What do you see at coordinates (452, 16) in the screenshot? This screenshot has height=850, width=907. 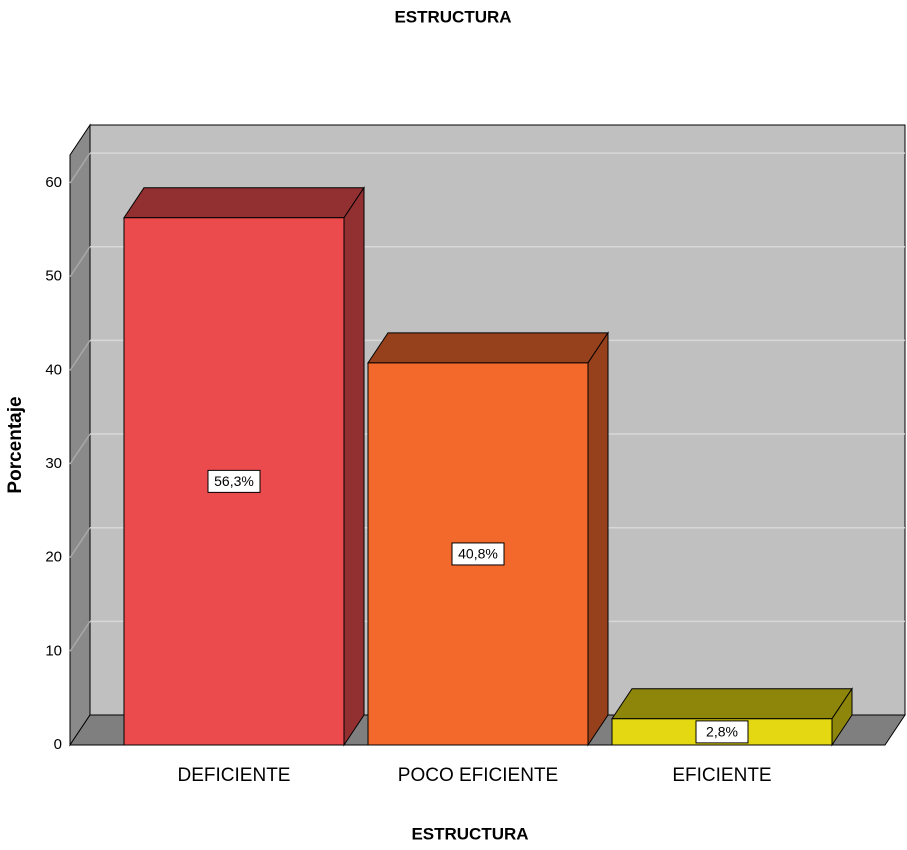 I see `chart-title: ESTRUCTURA` at bounding box center [452, 16].